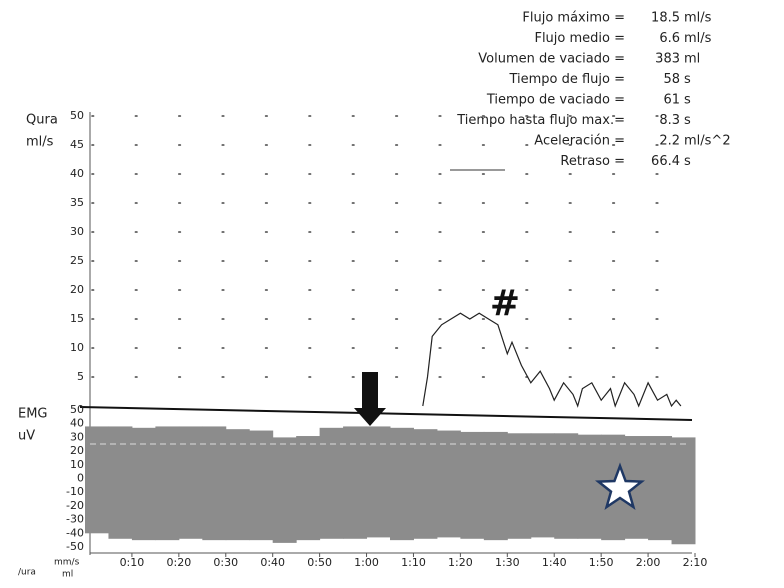 This screenshot has height=588, width=784. I want to click on y-tick-label: -10, so click(75, 491).